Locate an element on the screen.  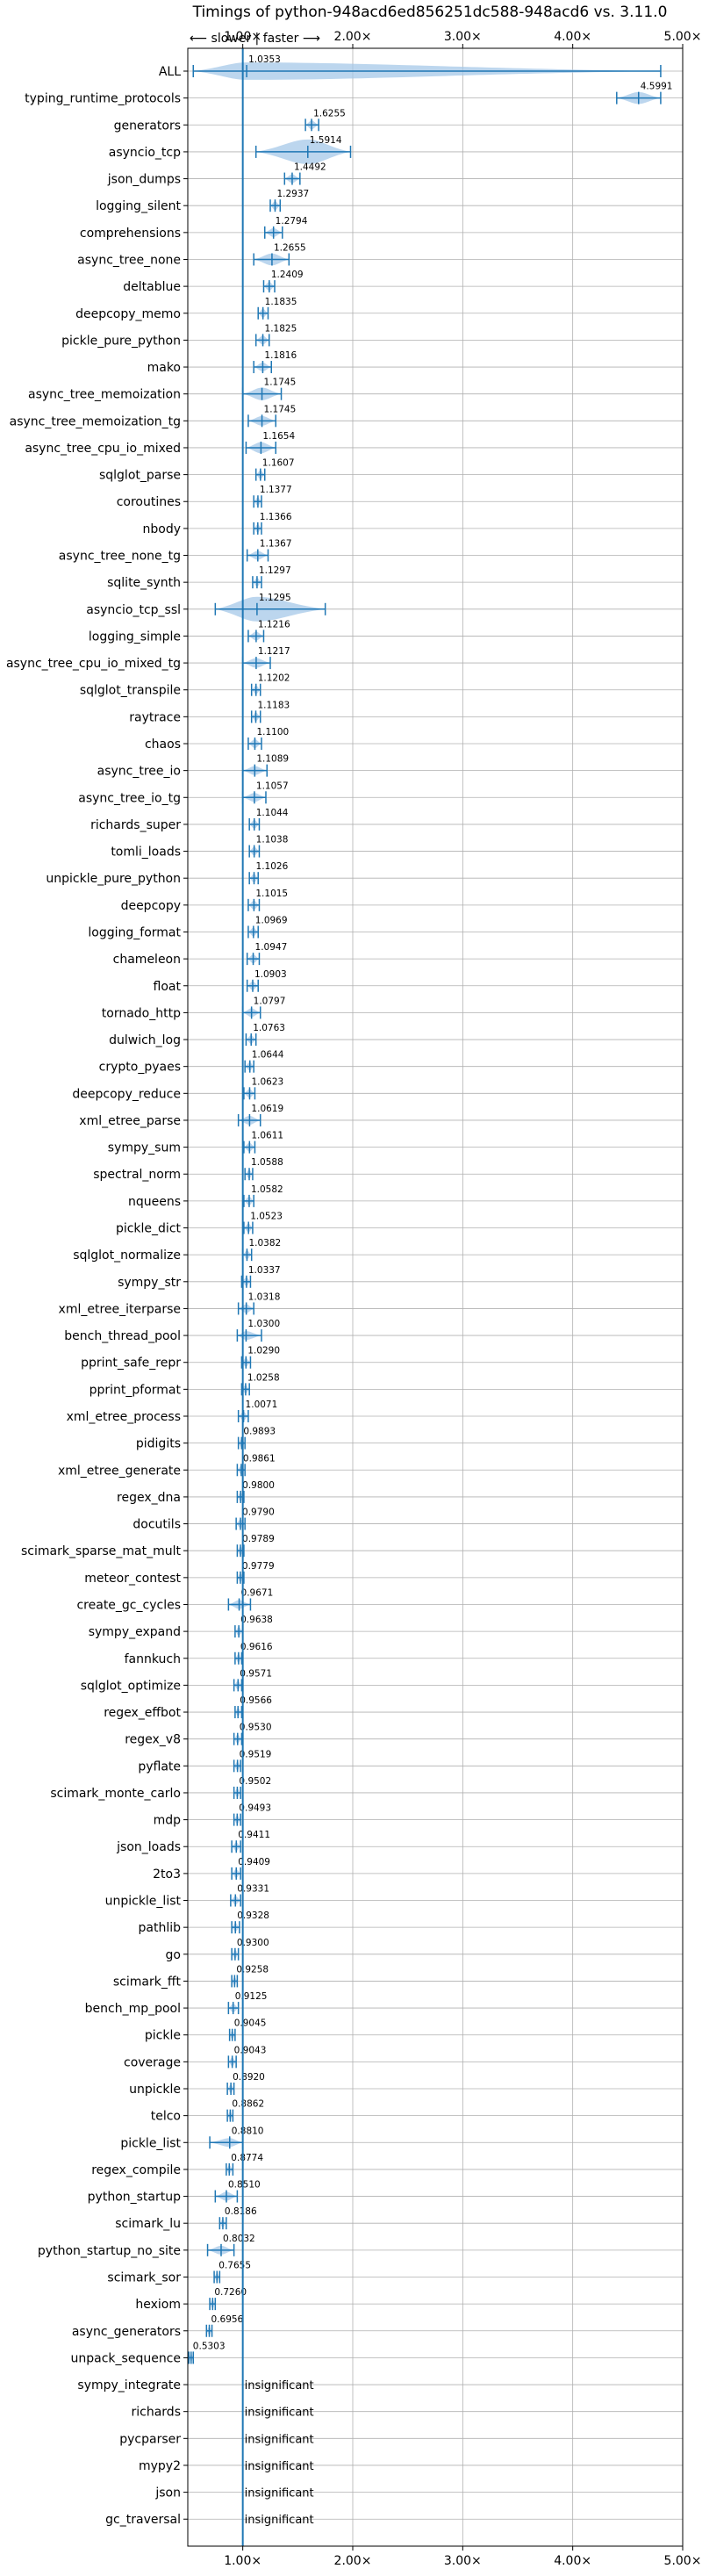
y-tick-label: docutils is located at coordinates (157, 1525).